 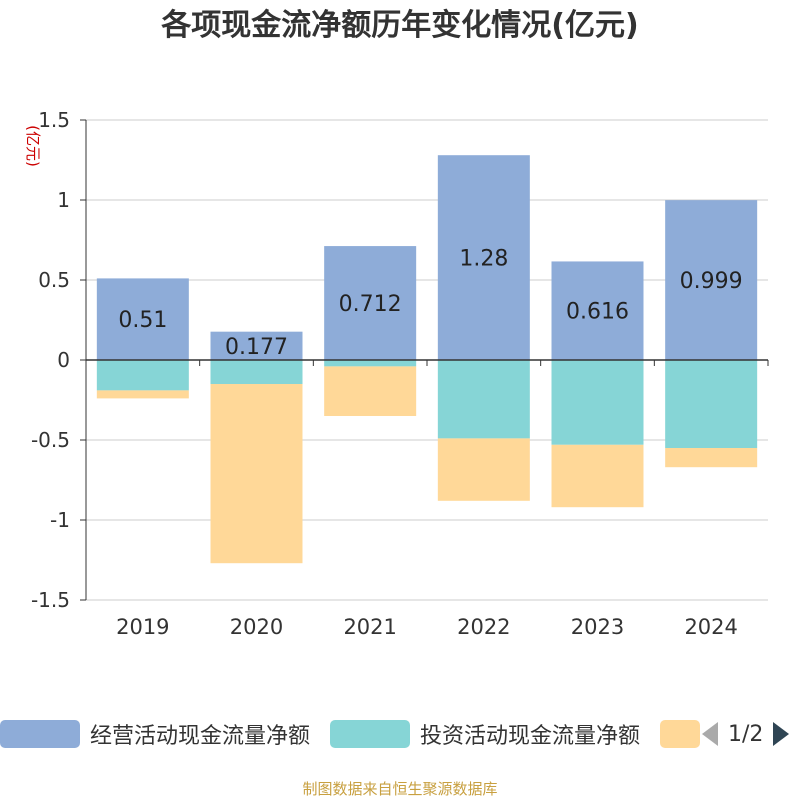 I want to click on legend-pager: 1/2, so click(x=745, y=734).